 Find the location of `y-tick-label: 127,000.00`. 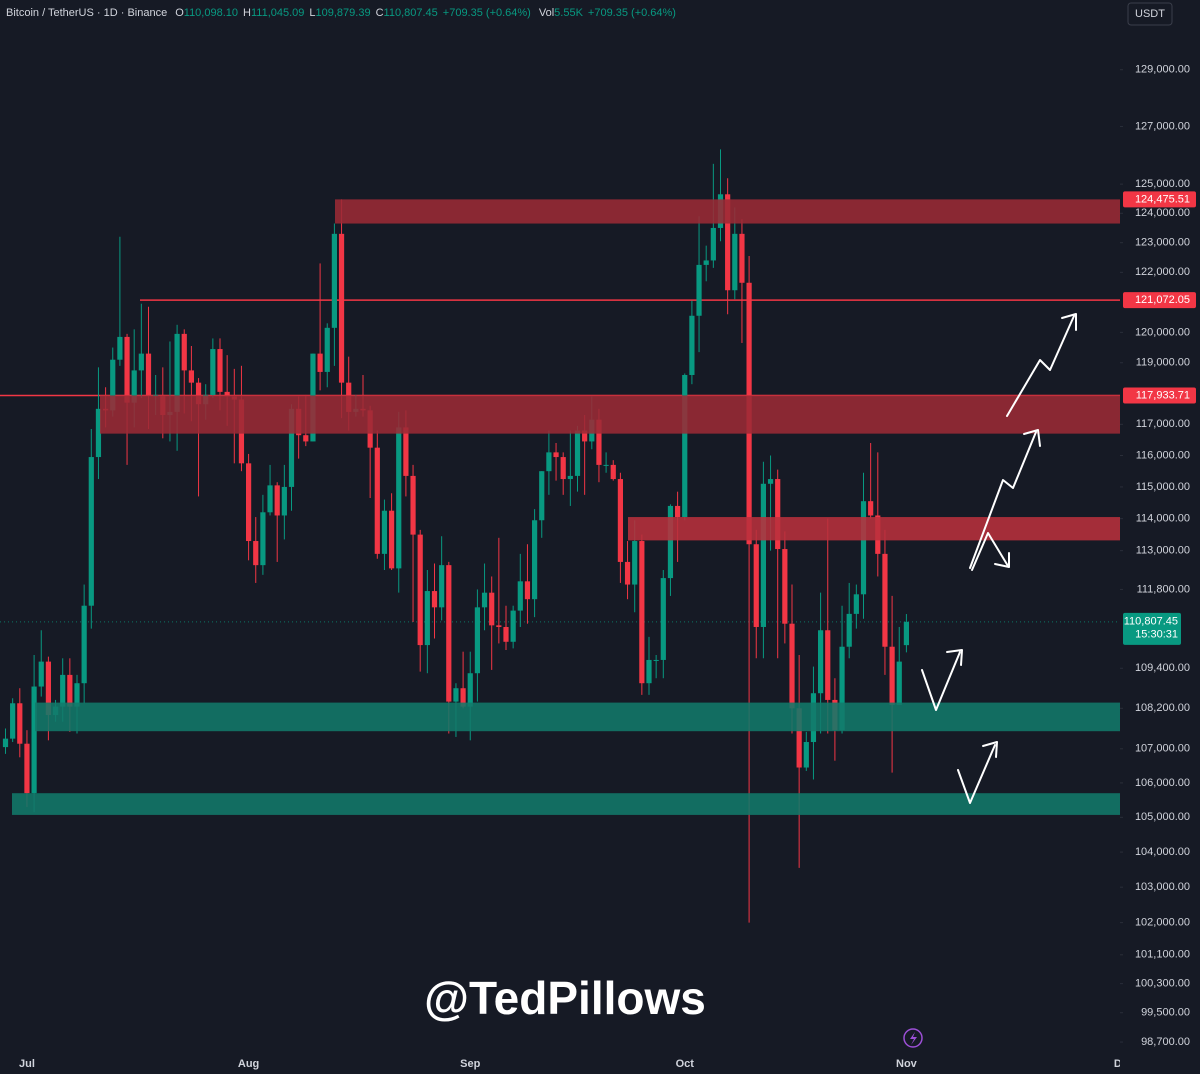

y-tick-label: 127,000.00 is located at coordinates (1162, 126).